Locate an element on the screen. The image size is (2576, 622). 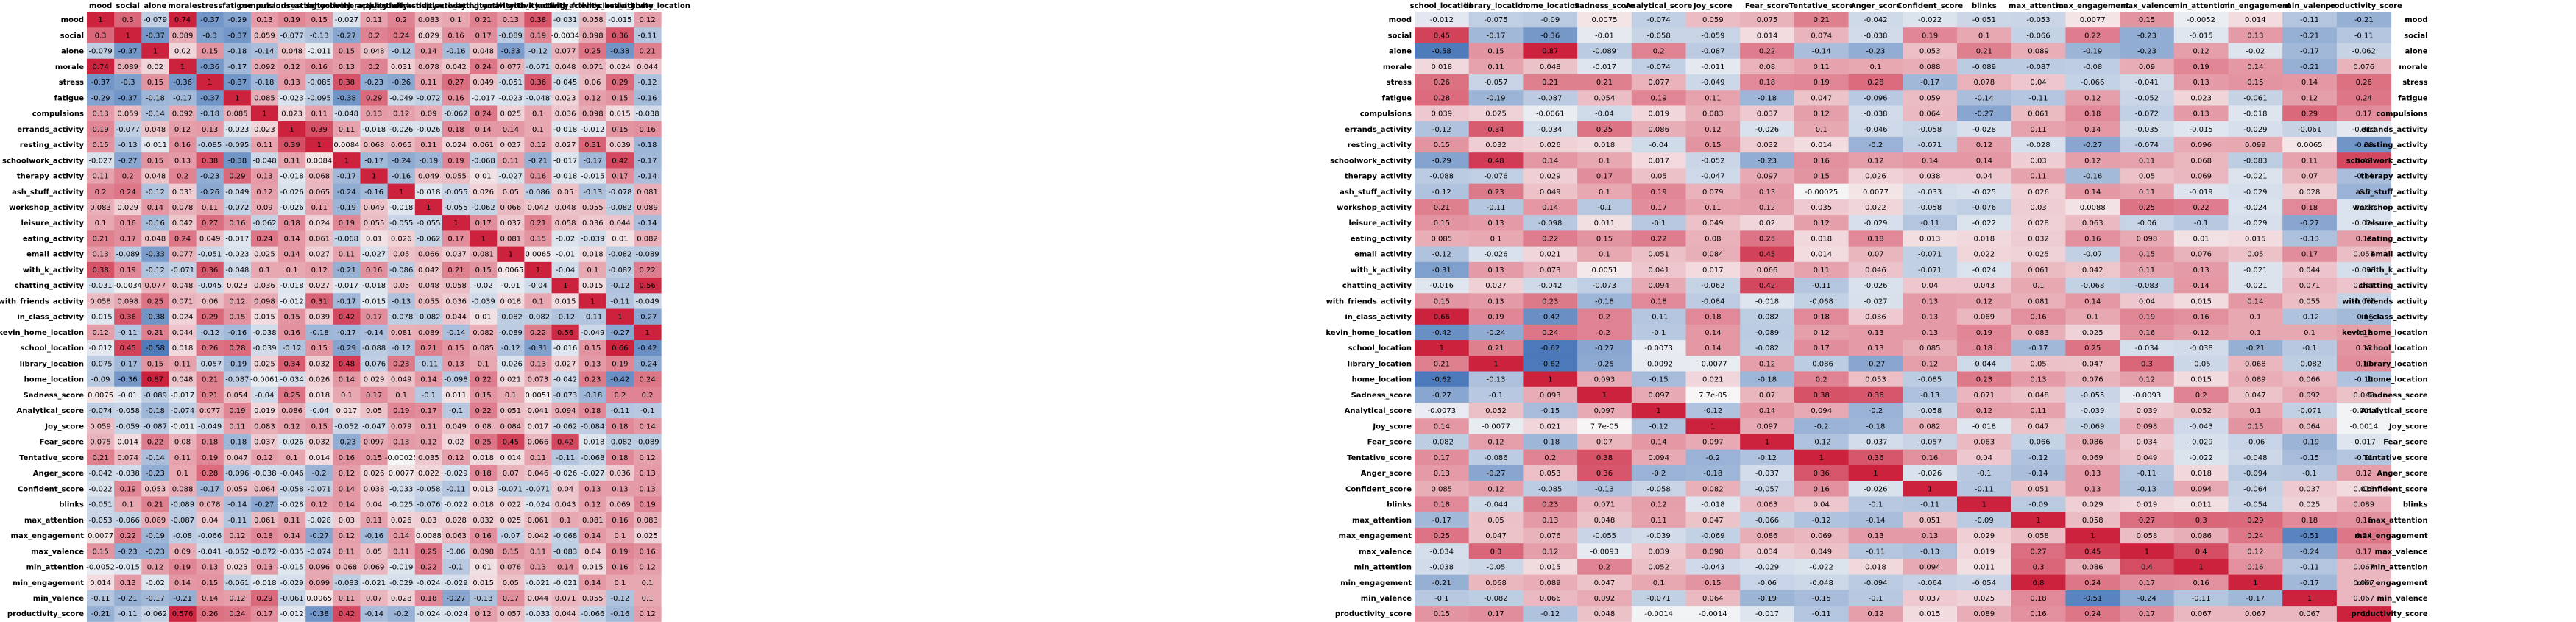
row-label-leisure-activity: leisure_activity is located at coordinates (1380, 223).